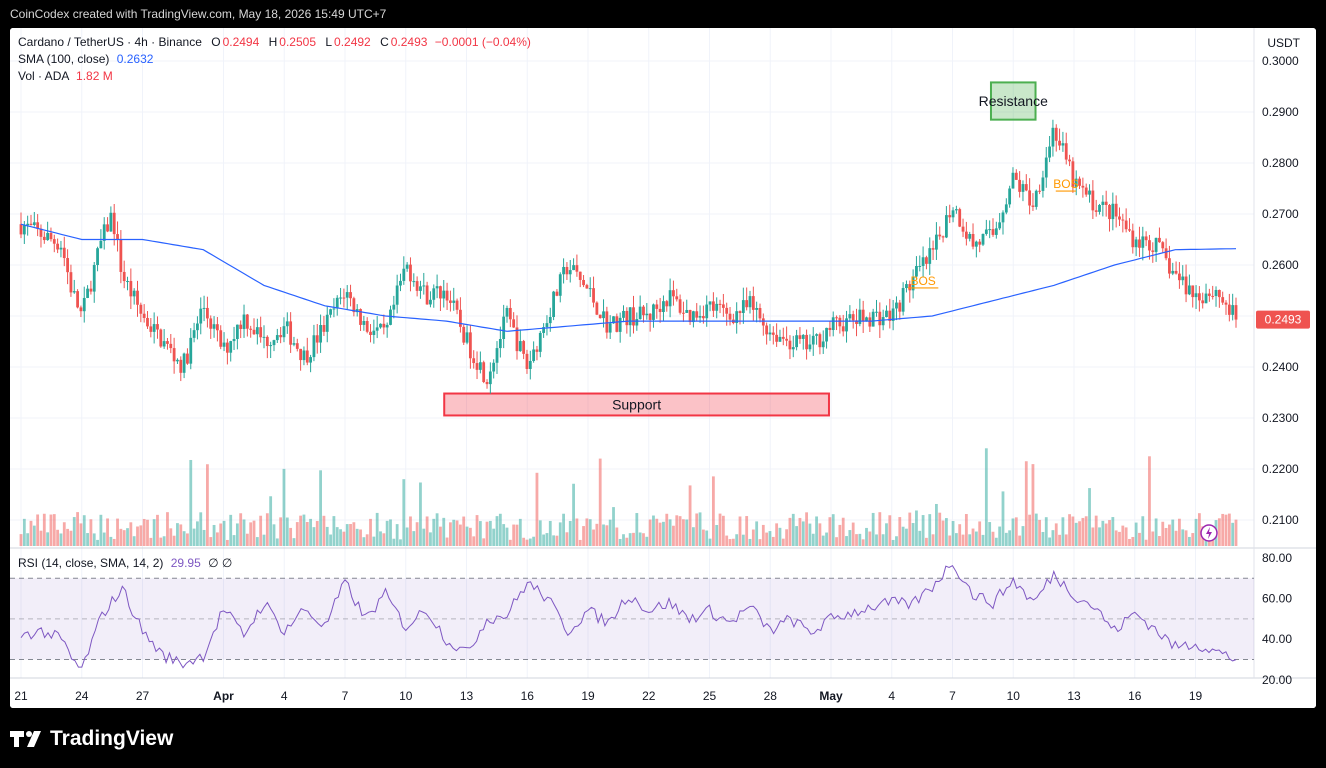 The width and height of the screenshot is (1326, 768). I want to click on price-tick-label: 0.2800, so click(1280, 163).